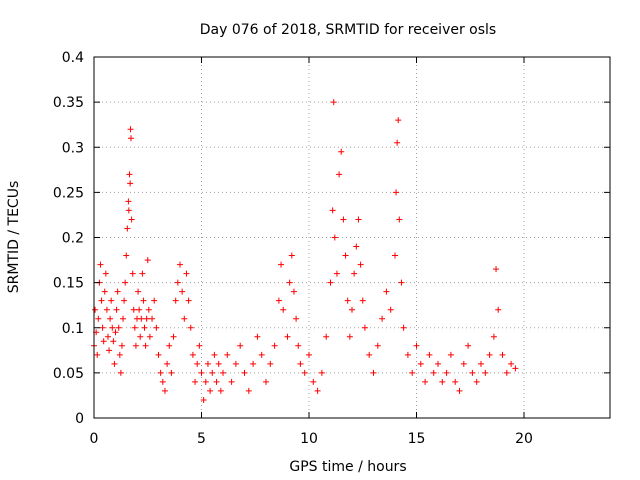  What do you see at coordinates (73, 239) in the screenshot?
I see `y-tick-label: 0.2` at bounding box center [73, 239].